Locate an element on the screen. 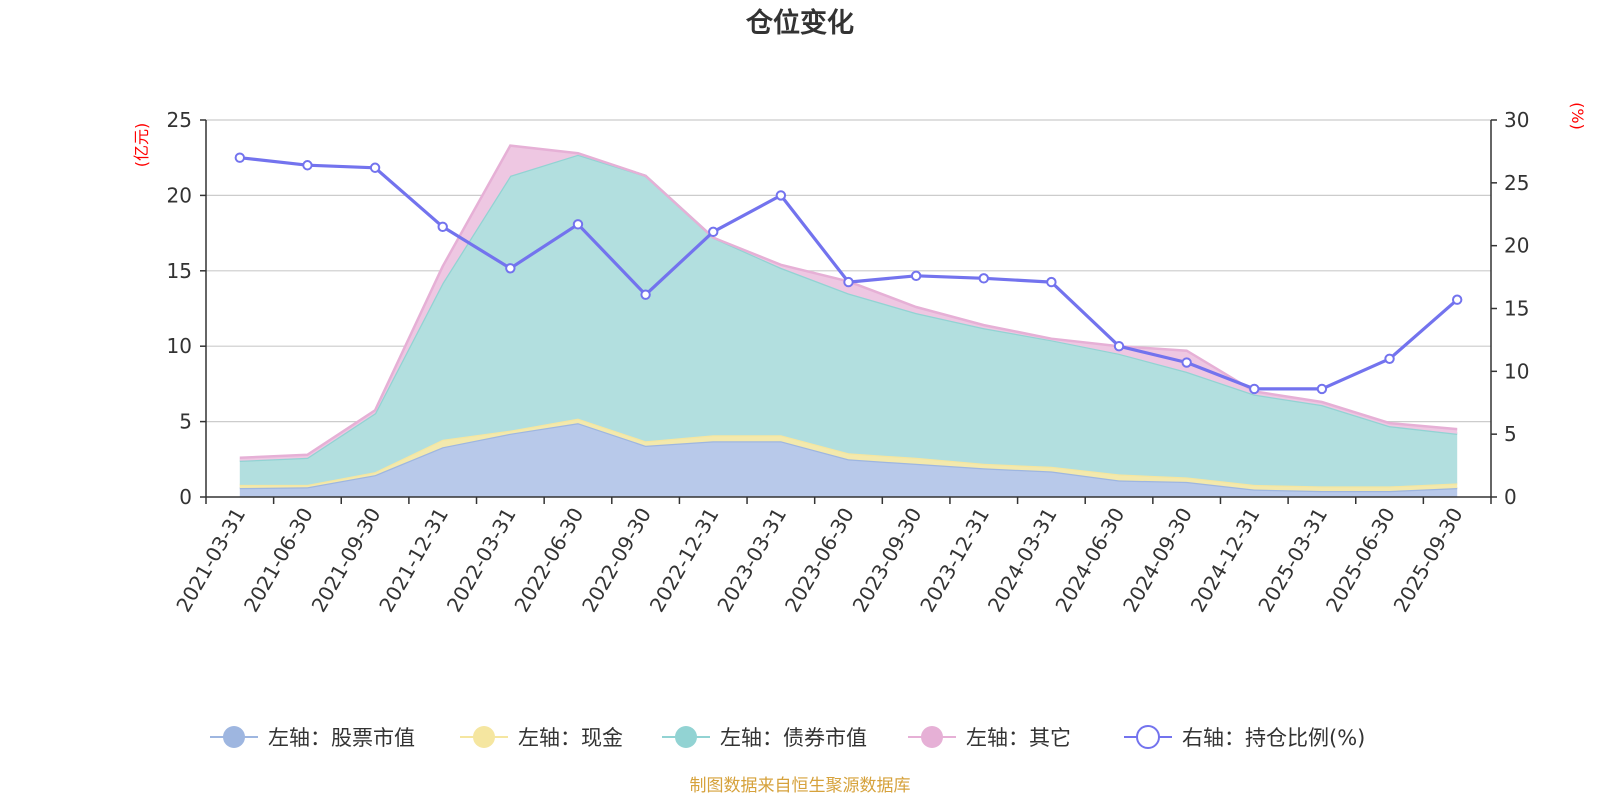 This screenshot has width=1600, height=804. x-tick-label: 2023-09-30 is located at coordinates (887, 560).